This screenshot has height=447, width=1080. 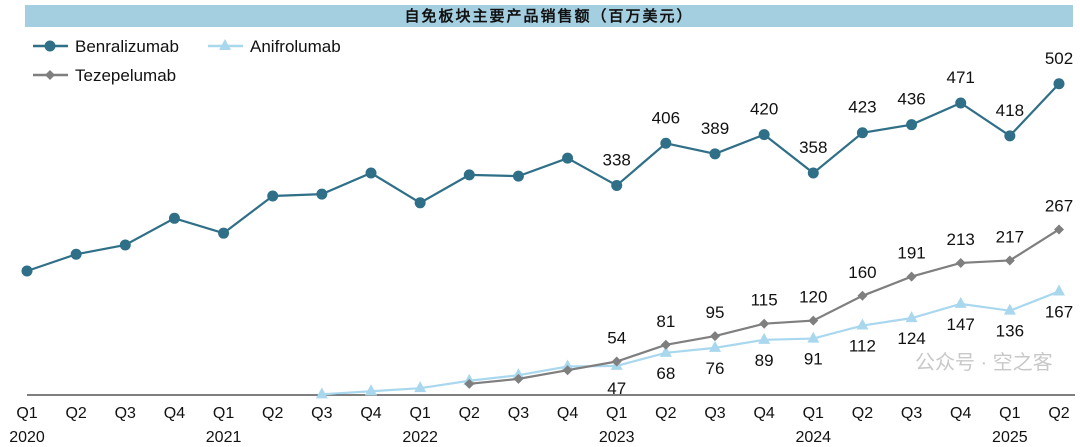 I want to click on data-label-tezepelumab: 191, so click(x=911, y=253).